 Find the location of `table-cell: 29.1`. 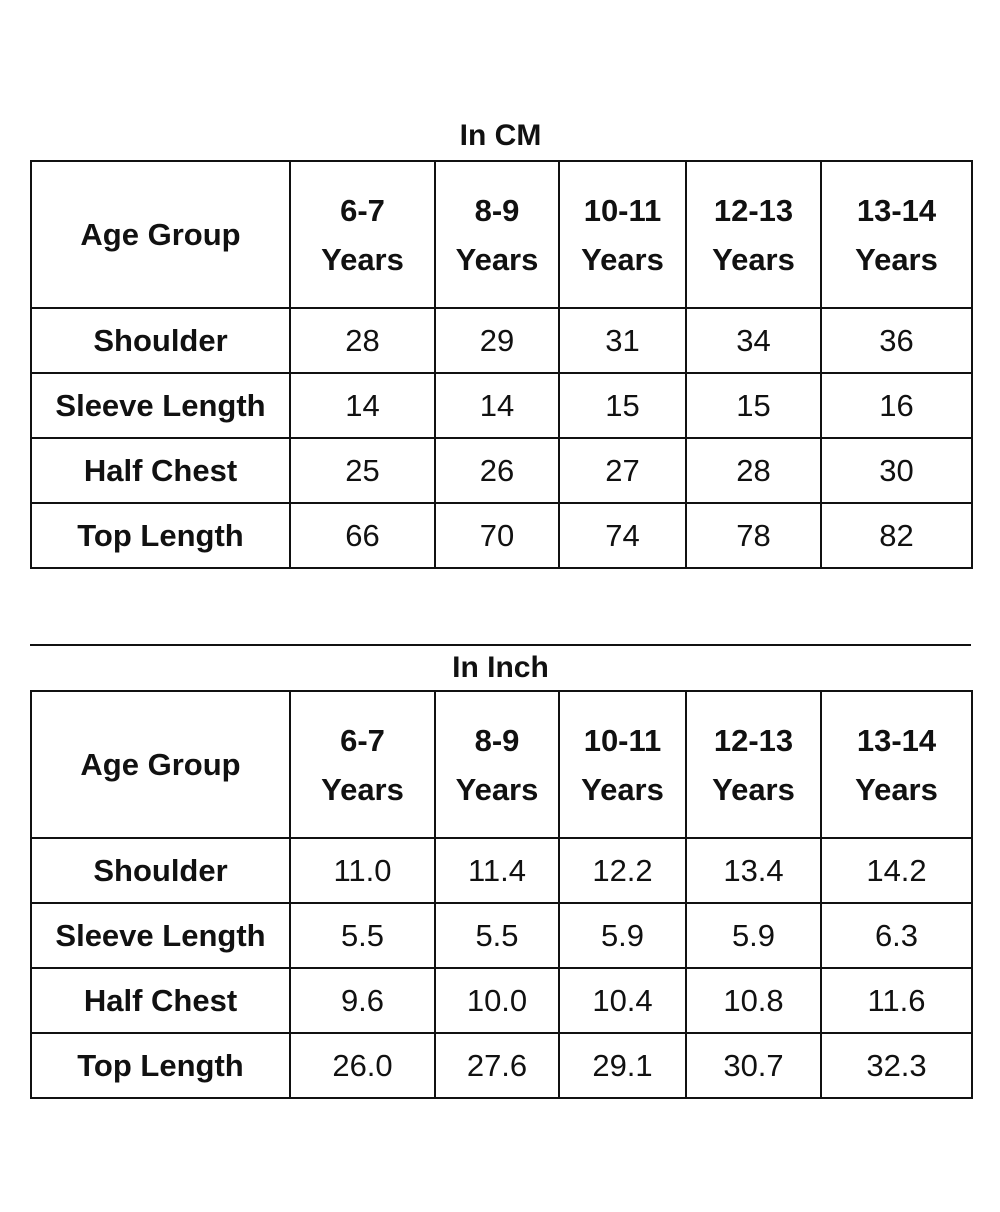

table-cell: 29.1 is located at coordinates (622, 1065).